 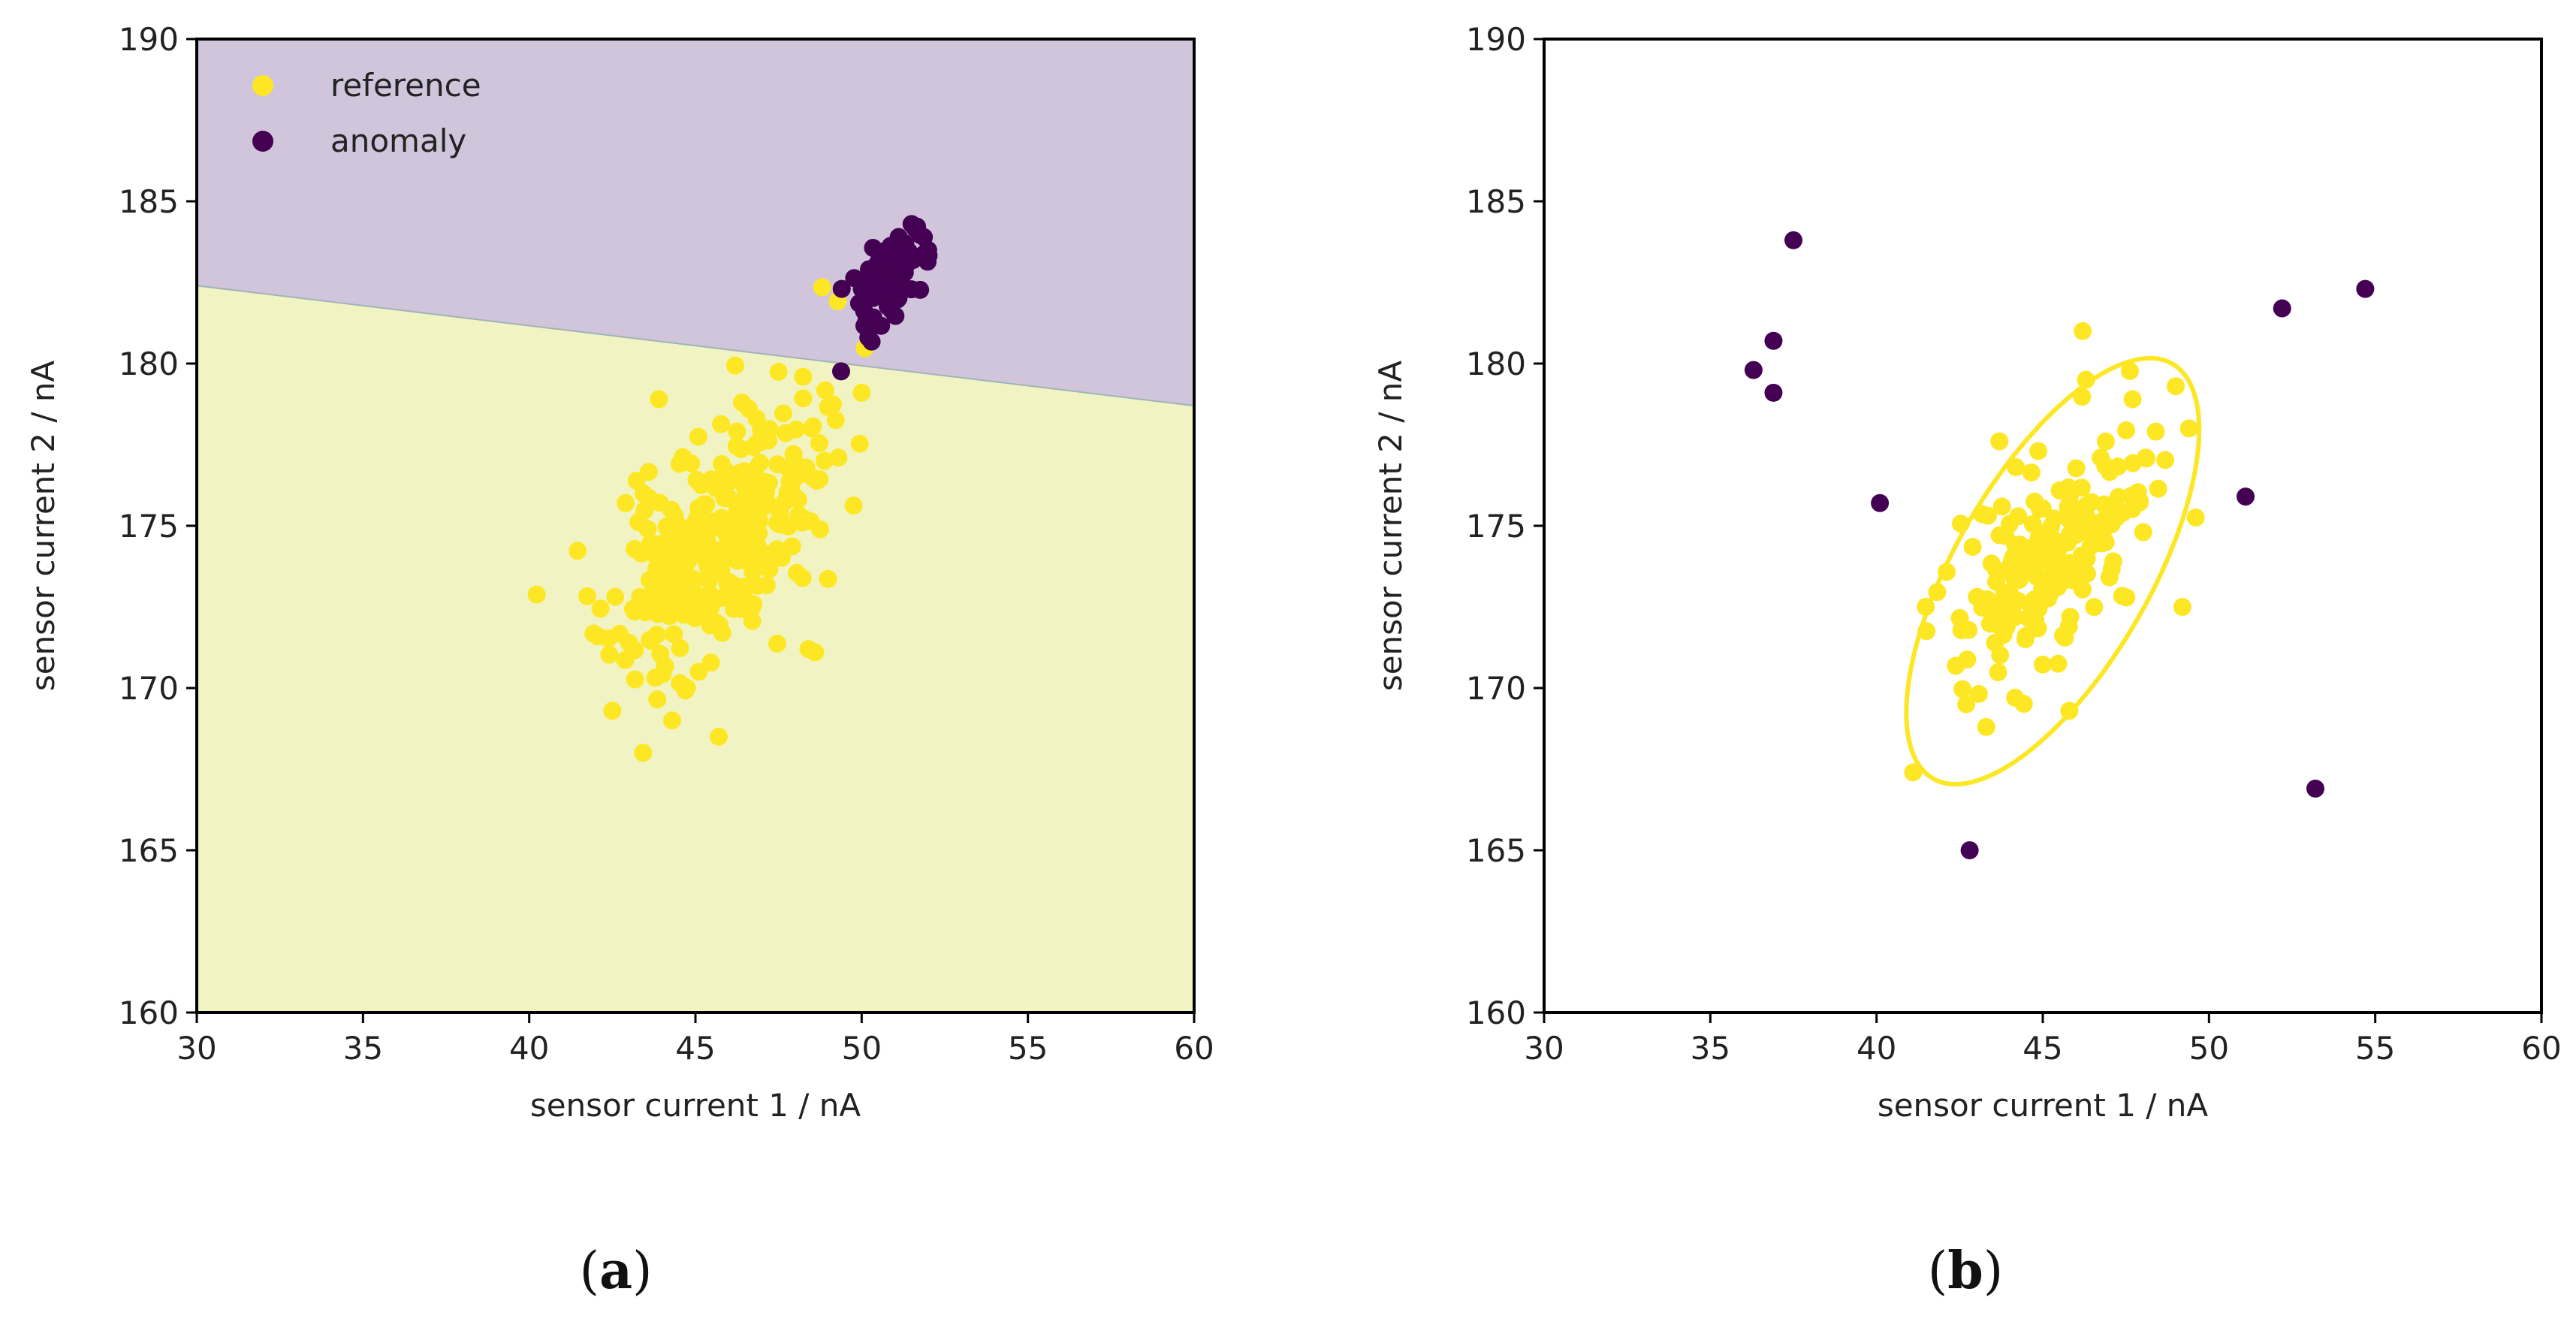 What do you see at coordinates (2375, 1048) in the screenshot?
I see `x-tick-label: 55` at bounding box center [2375, 1048].